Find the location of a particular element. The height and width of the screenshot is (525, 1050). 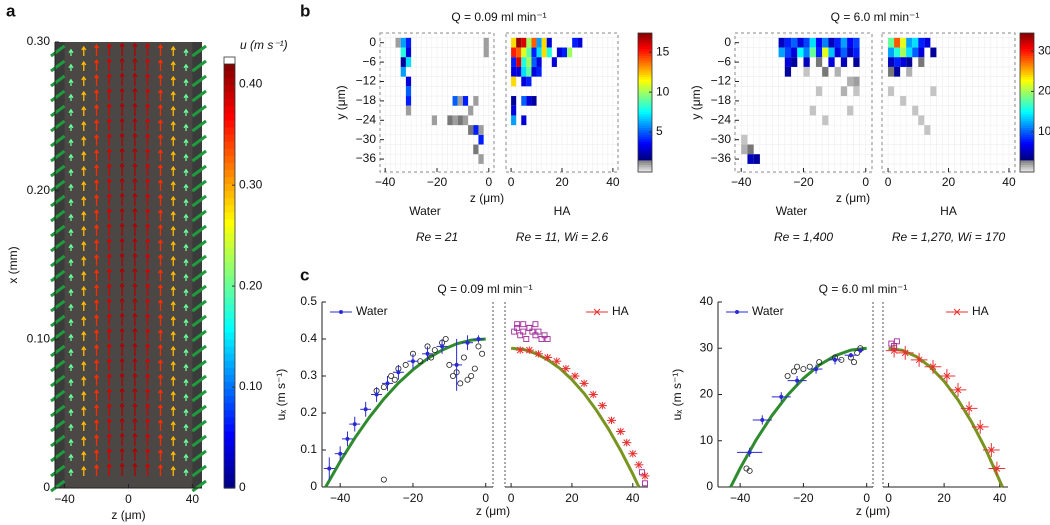

y-tick-label: −6 is located at coordinates (724, 61).